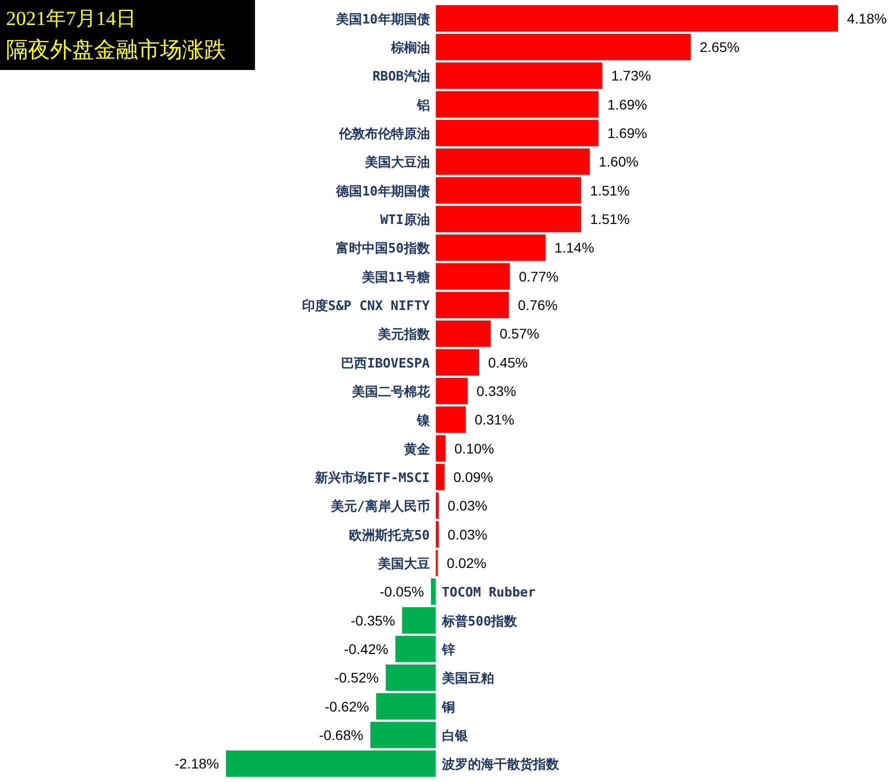 This screenshot has height=782, width=896. What do you see at coordinates (618, 162) in the screenshot?
I see `data-label: 1.60%` at bounding box center [618, 162].